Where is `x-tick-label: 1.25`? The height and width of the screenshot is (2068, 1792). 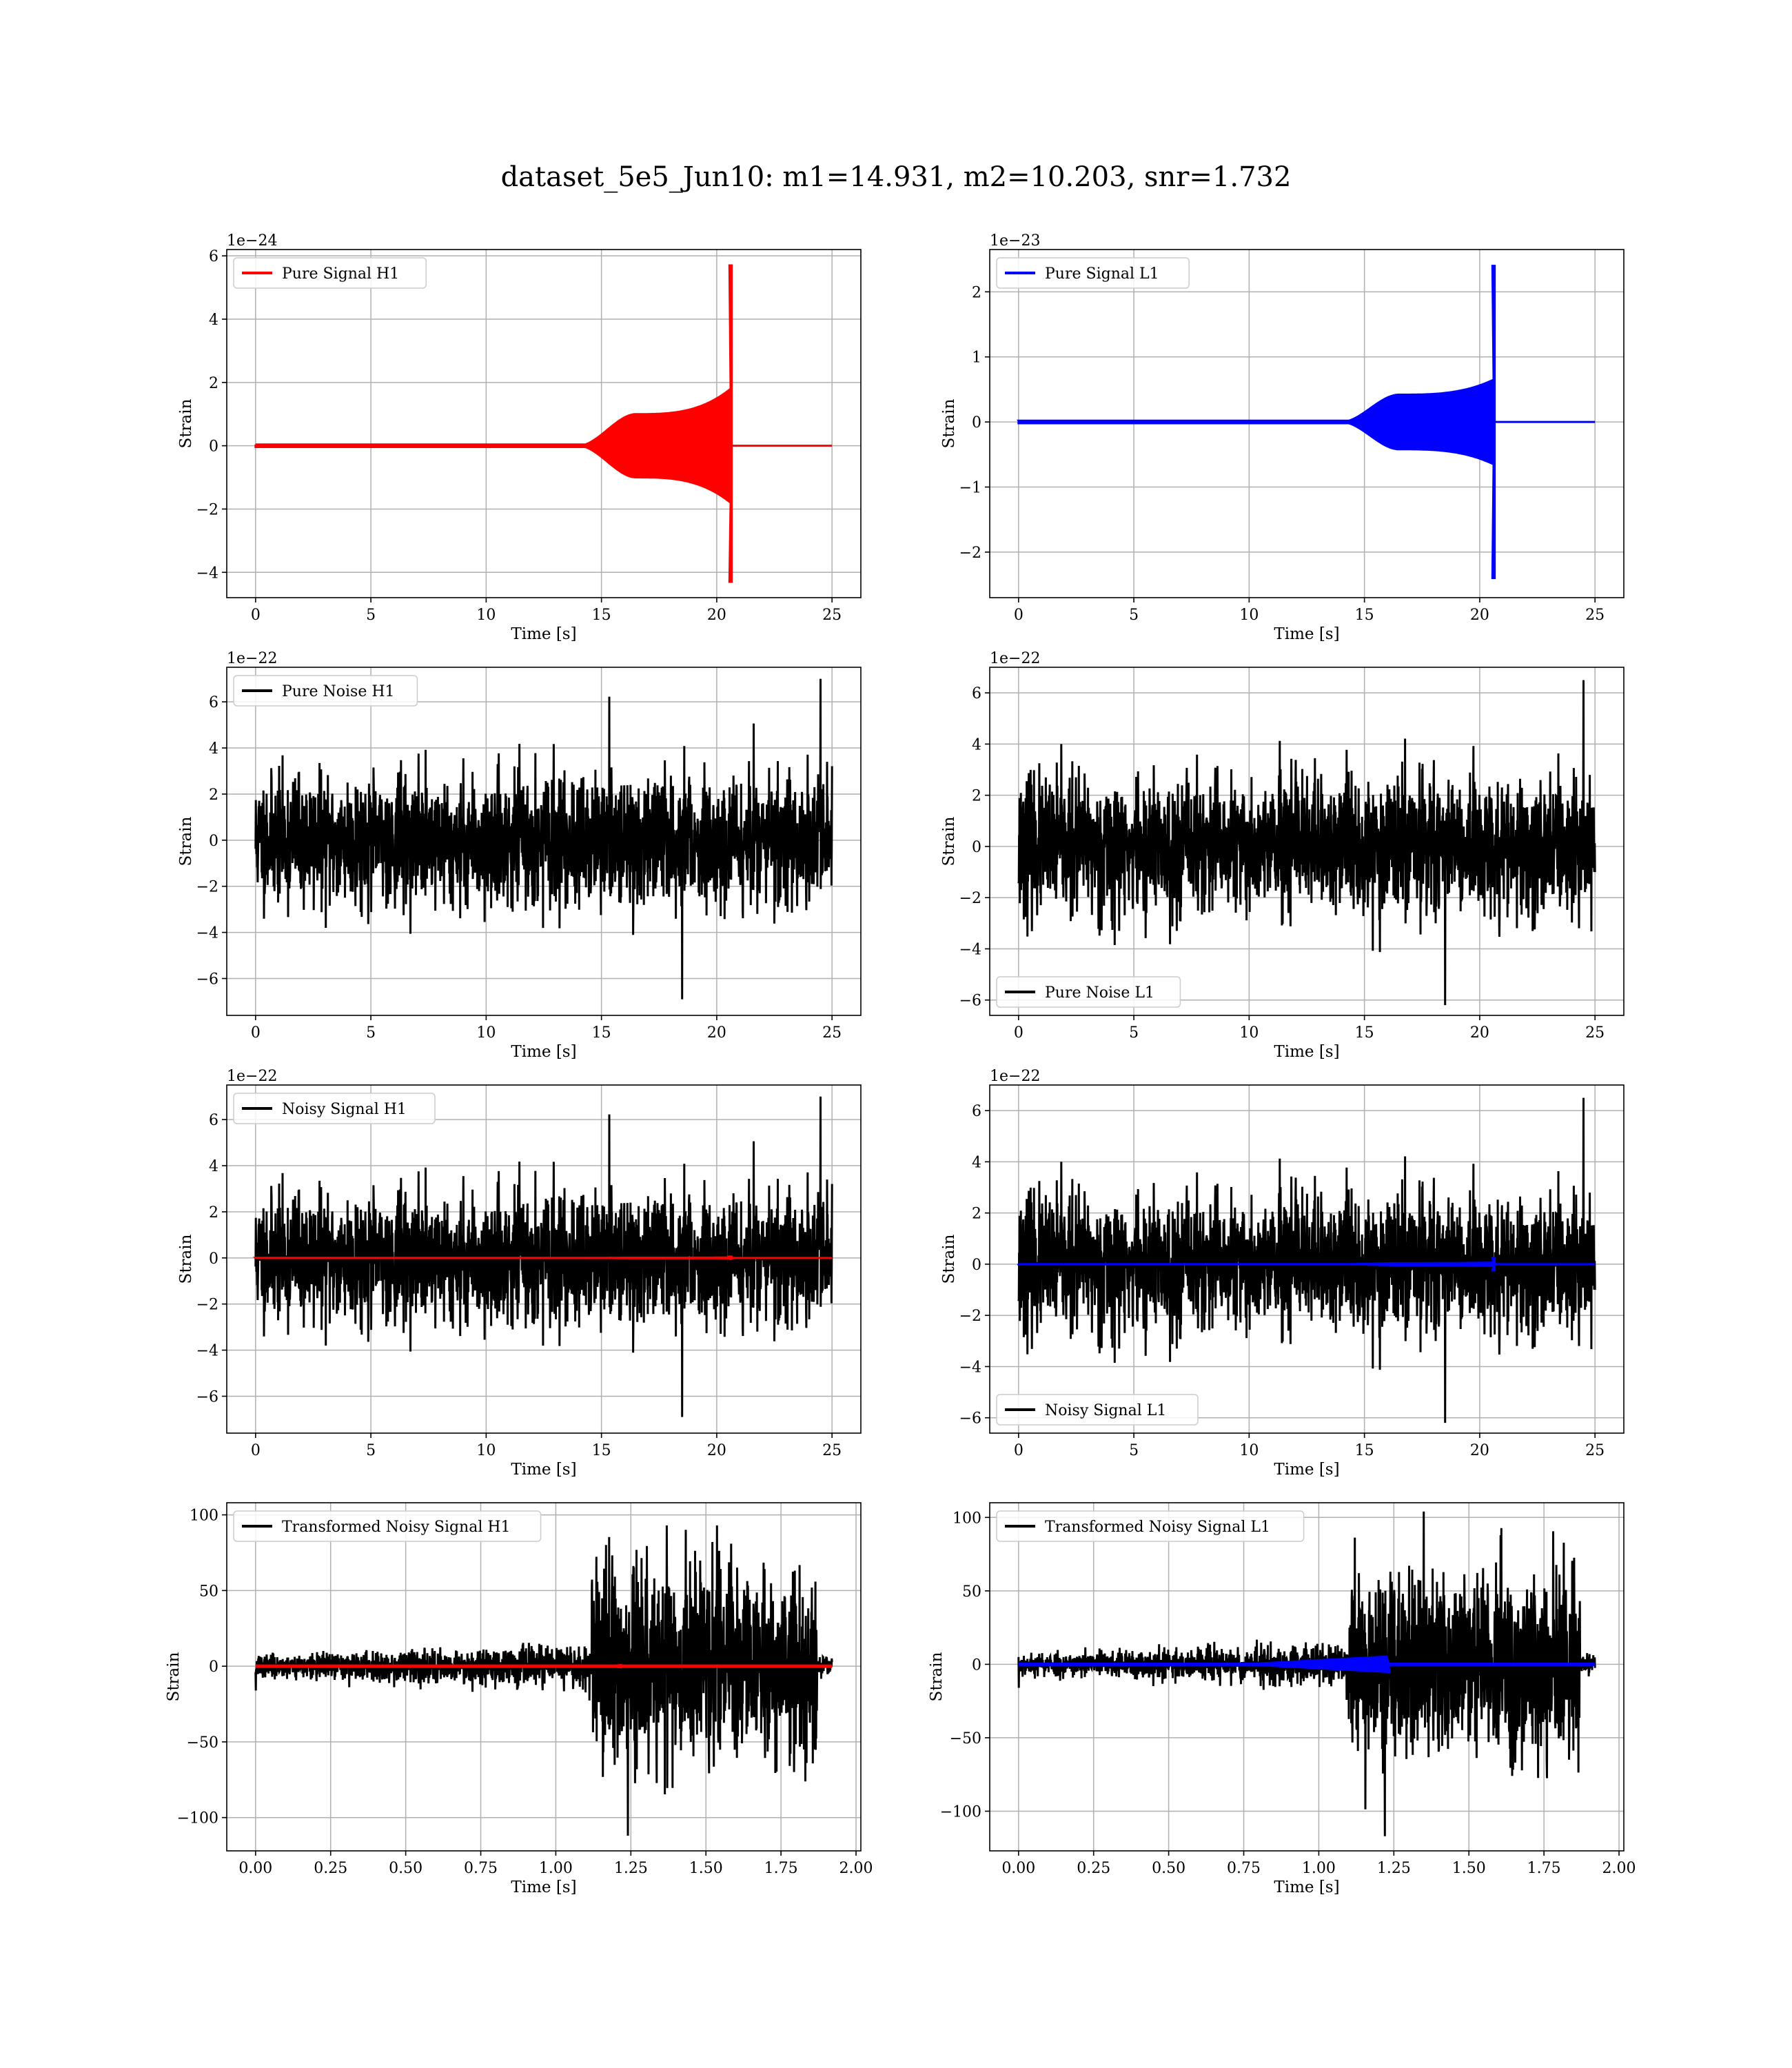 x-tick-label: 1.25 is located at coordinates (1394, 1868).